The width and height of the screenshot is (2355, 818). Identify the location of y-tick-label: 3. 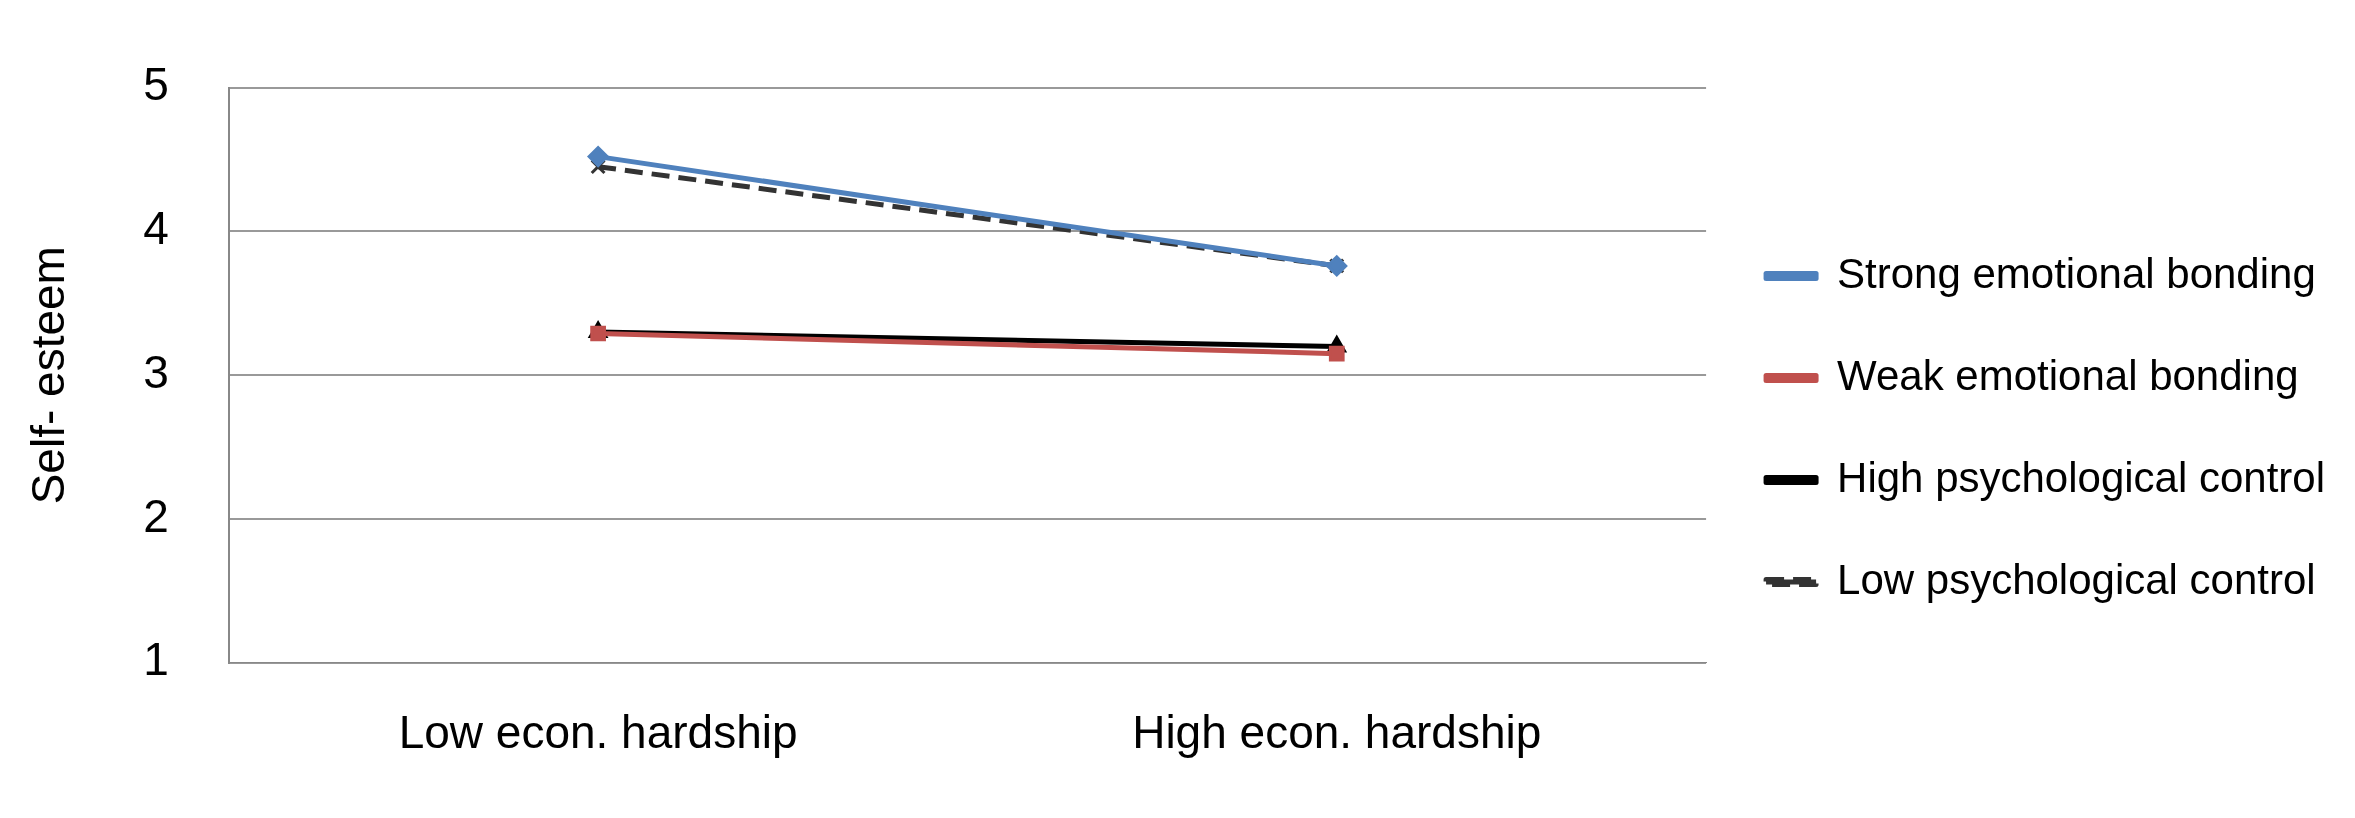
(156, 371).